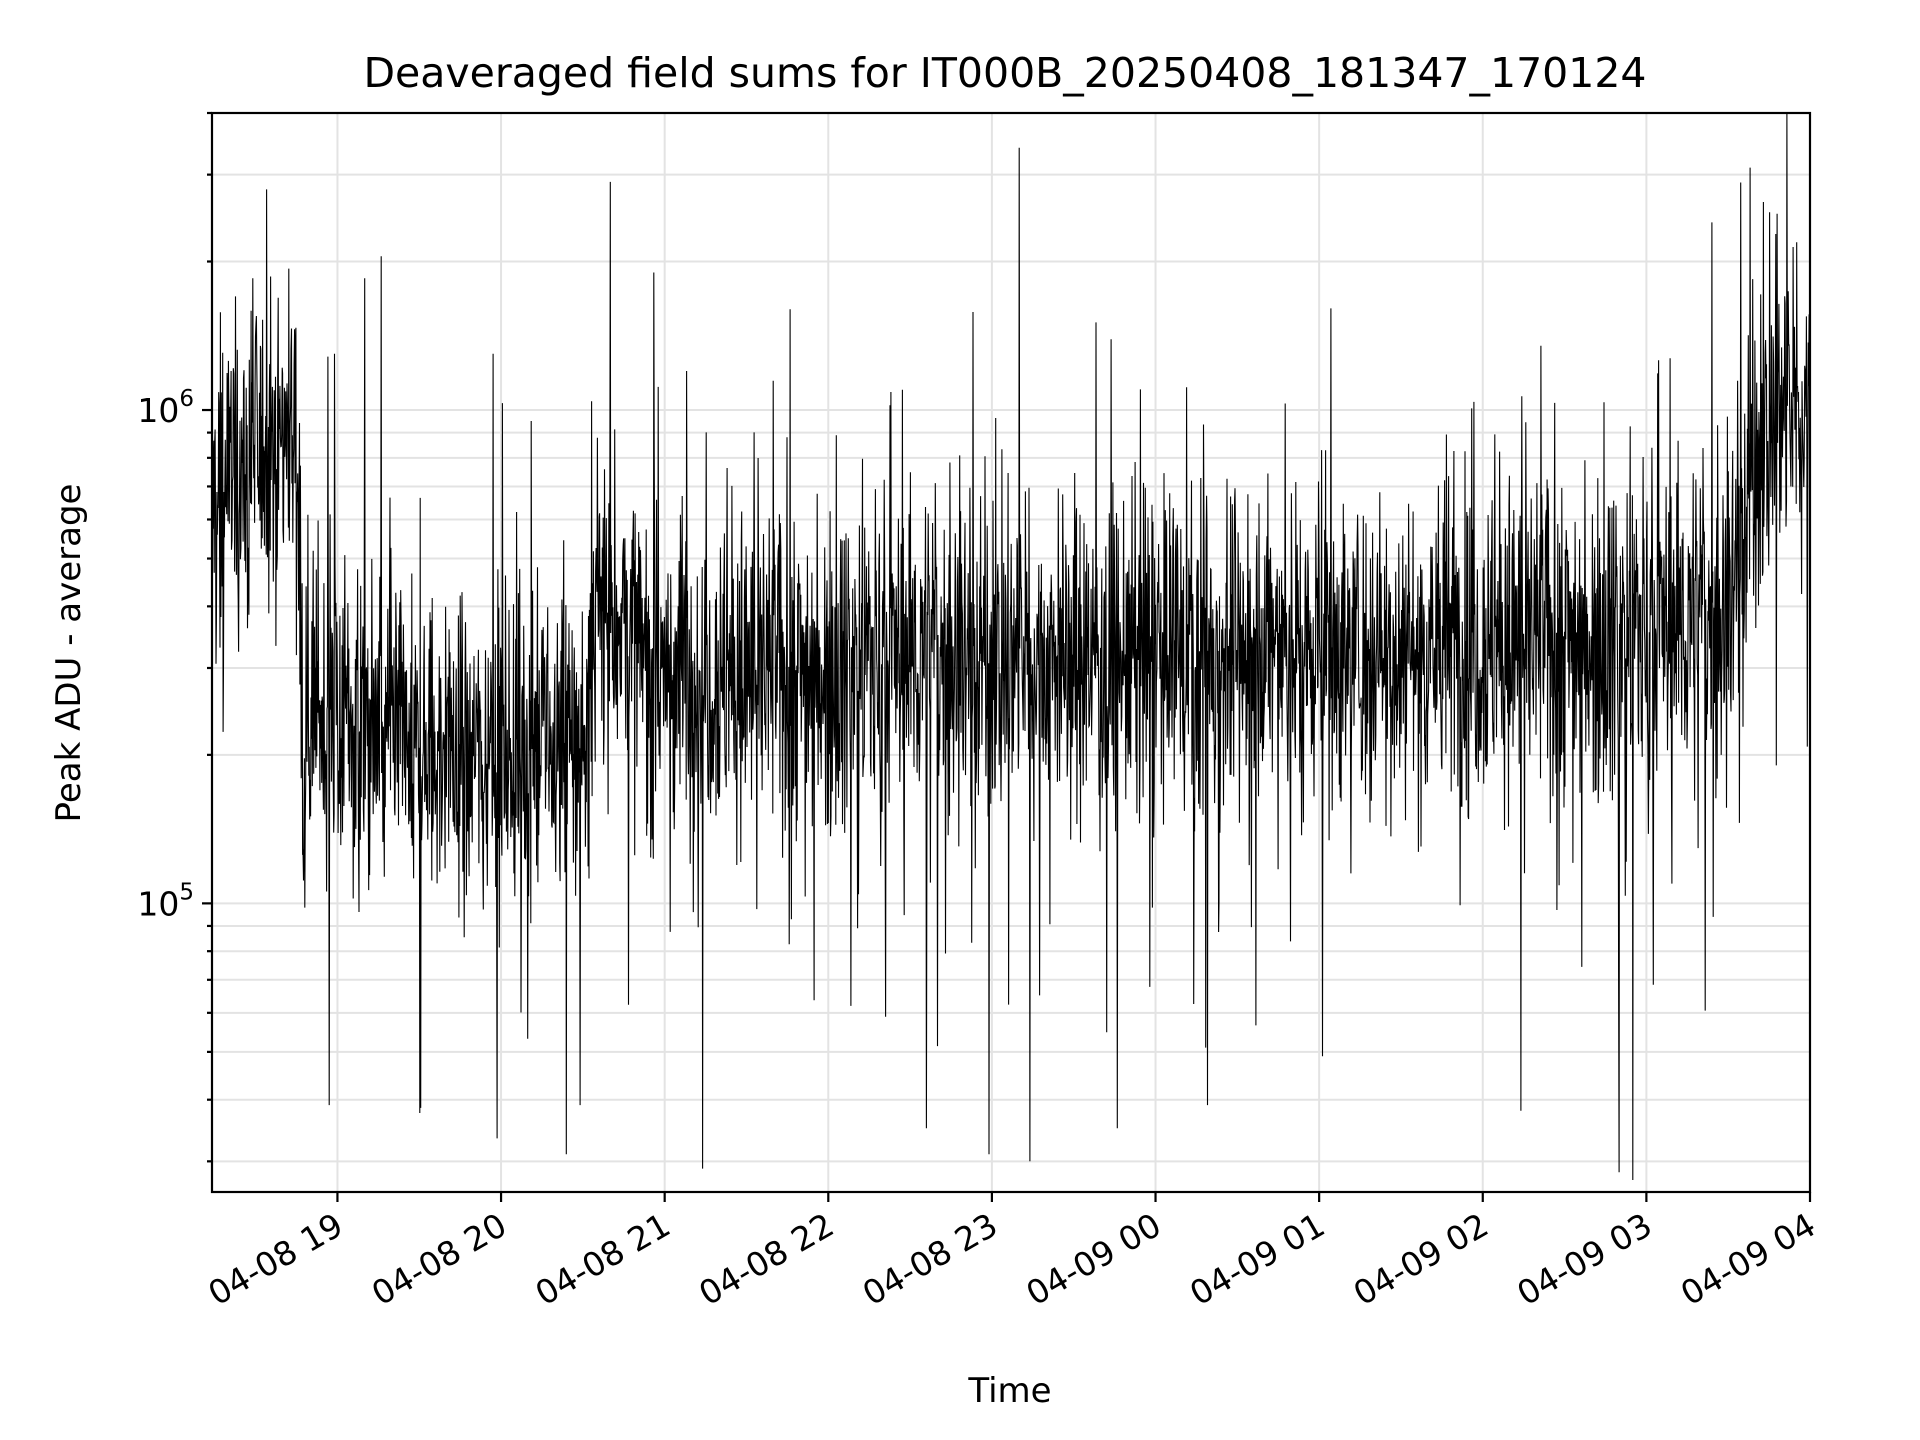 The height and width of the screenshot is (1440, 1920). What do you see at coordinates (69, 653) in the screenshot?
I see `y-axis-label: Peak ADU - average` at bounding box center [69, 653].